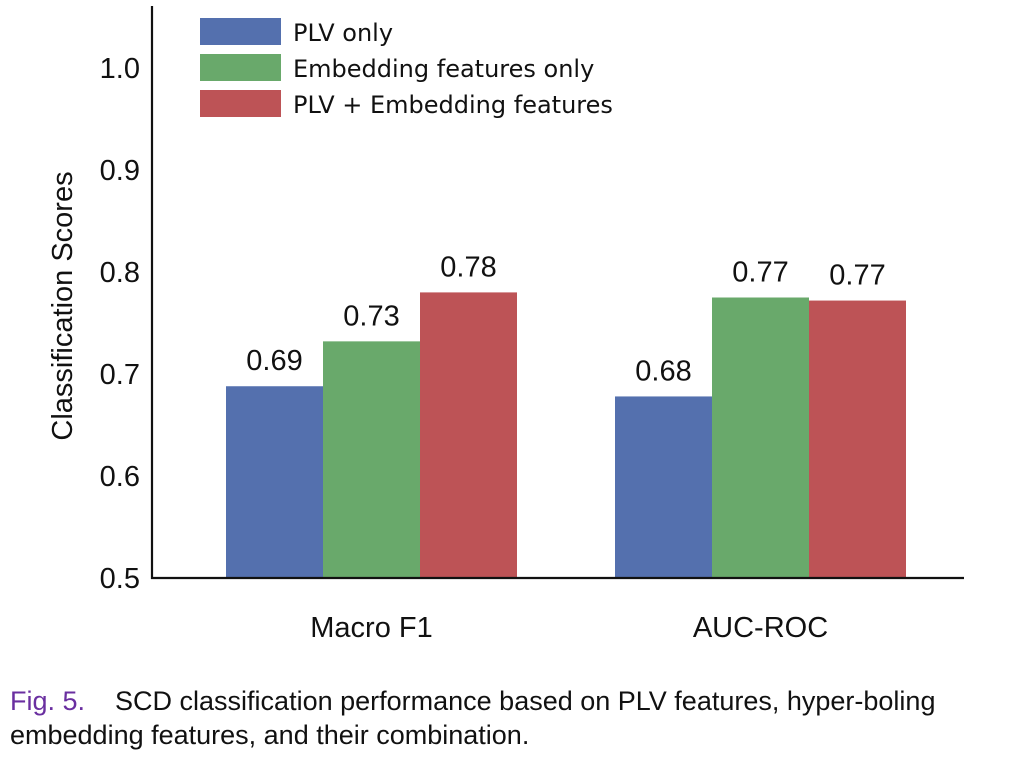 The image size is (1020, 766). I want to click on y-tick-label: 0.5, so click(120, 579).